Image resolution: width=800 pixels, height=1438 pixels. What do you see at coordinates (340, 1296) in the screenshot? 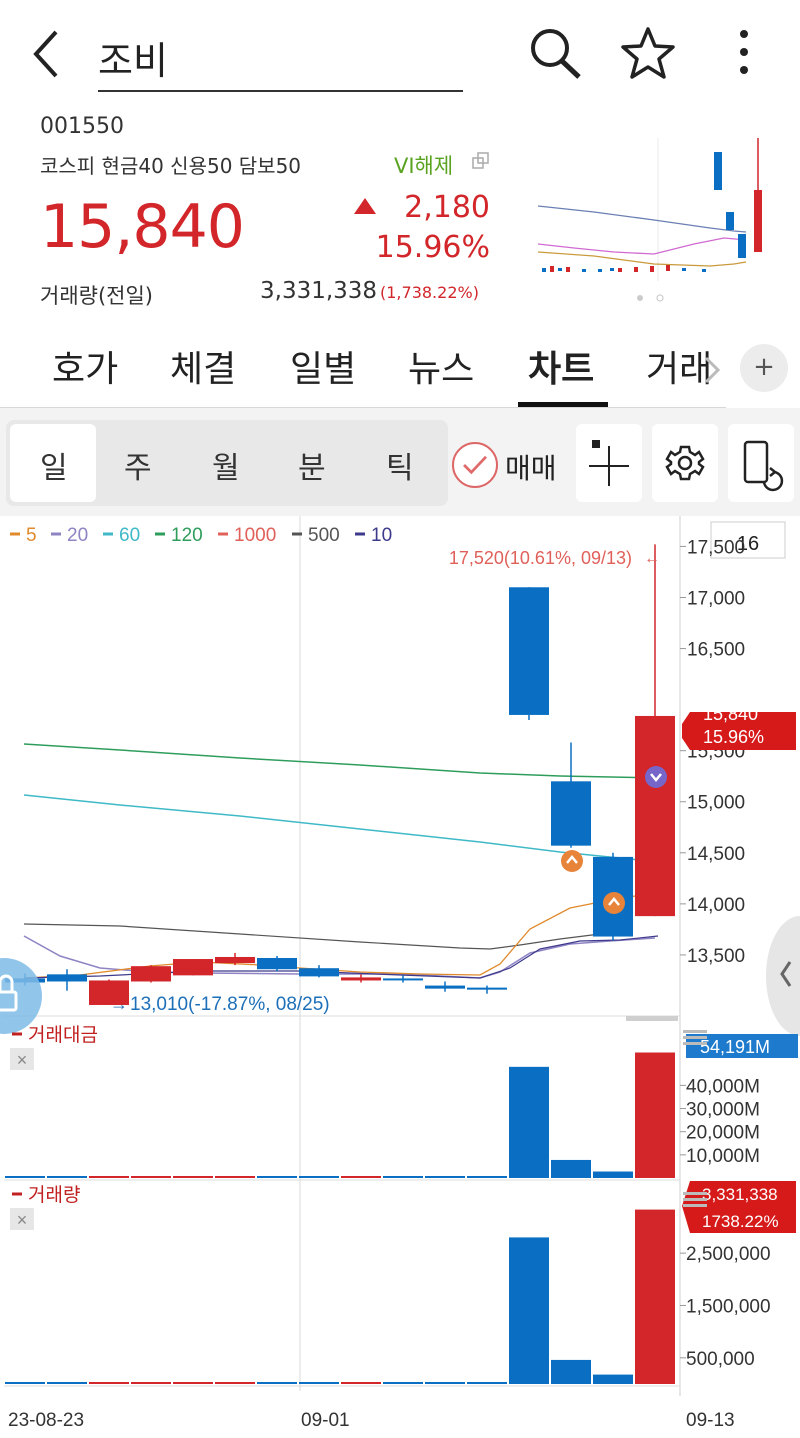
I see `volume-bars-group` at bounding box center [340, 1296].